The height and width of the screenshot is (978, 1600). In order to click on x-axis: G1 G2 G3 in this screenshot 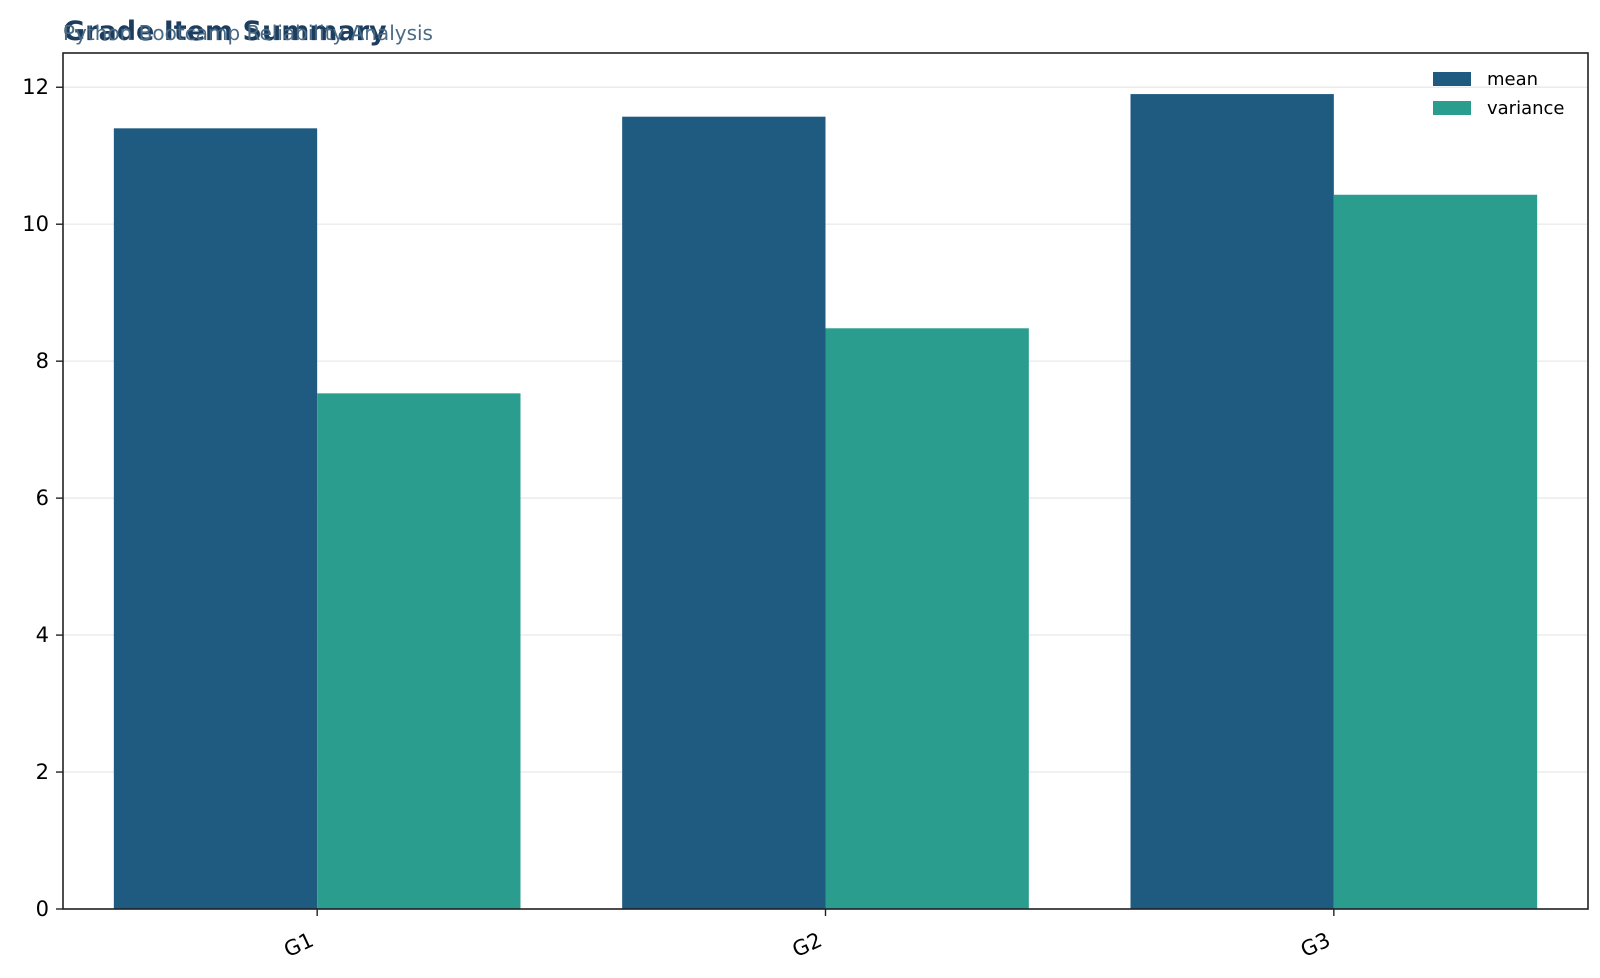, I will do `click(807, 935)`.